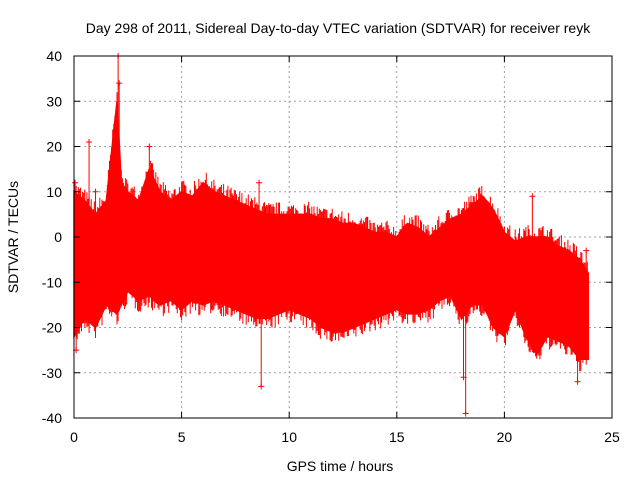  Describe the element at coordinates (340, 466) in the screenshot. I see `x-axis-label: GPS time / hours` at that location.